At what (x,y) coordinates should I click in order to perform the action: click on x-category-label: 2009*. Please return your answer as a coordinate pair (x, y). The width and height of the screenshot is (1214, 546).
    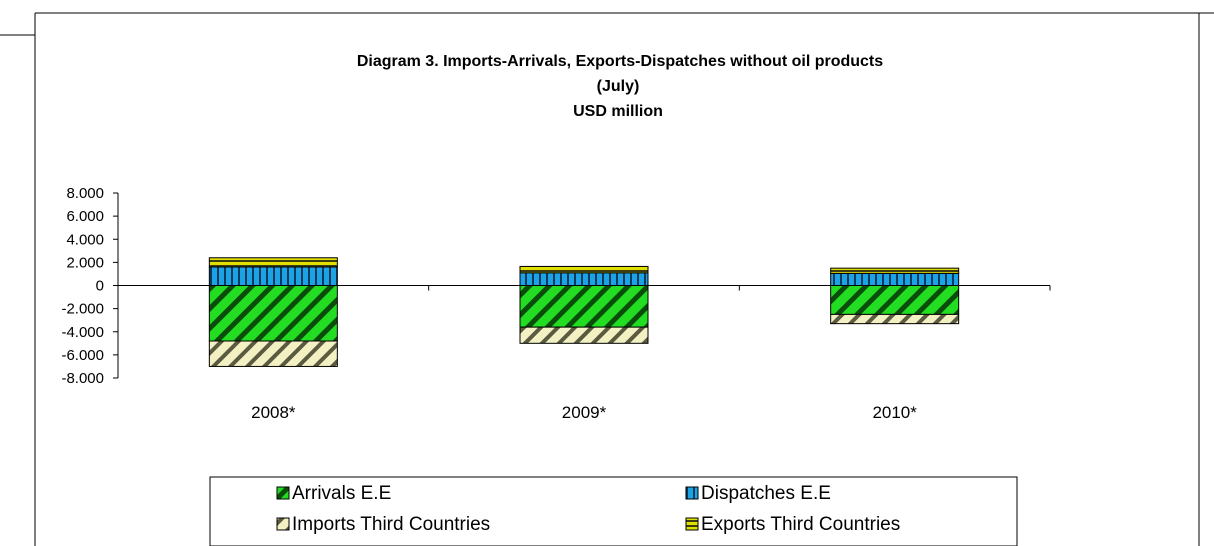
    Looking at the image, I should click on (584, 412).